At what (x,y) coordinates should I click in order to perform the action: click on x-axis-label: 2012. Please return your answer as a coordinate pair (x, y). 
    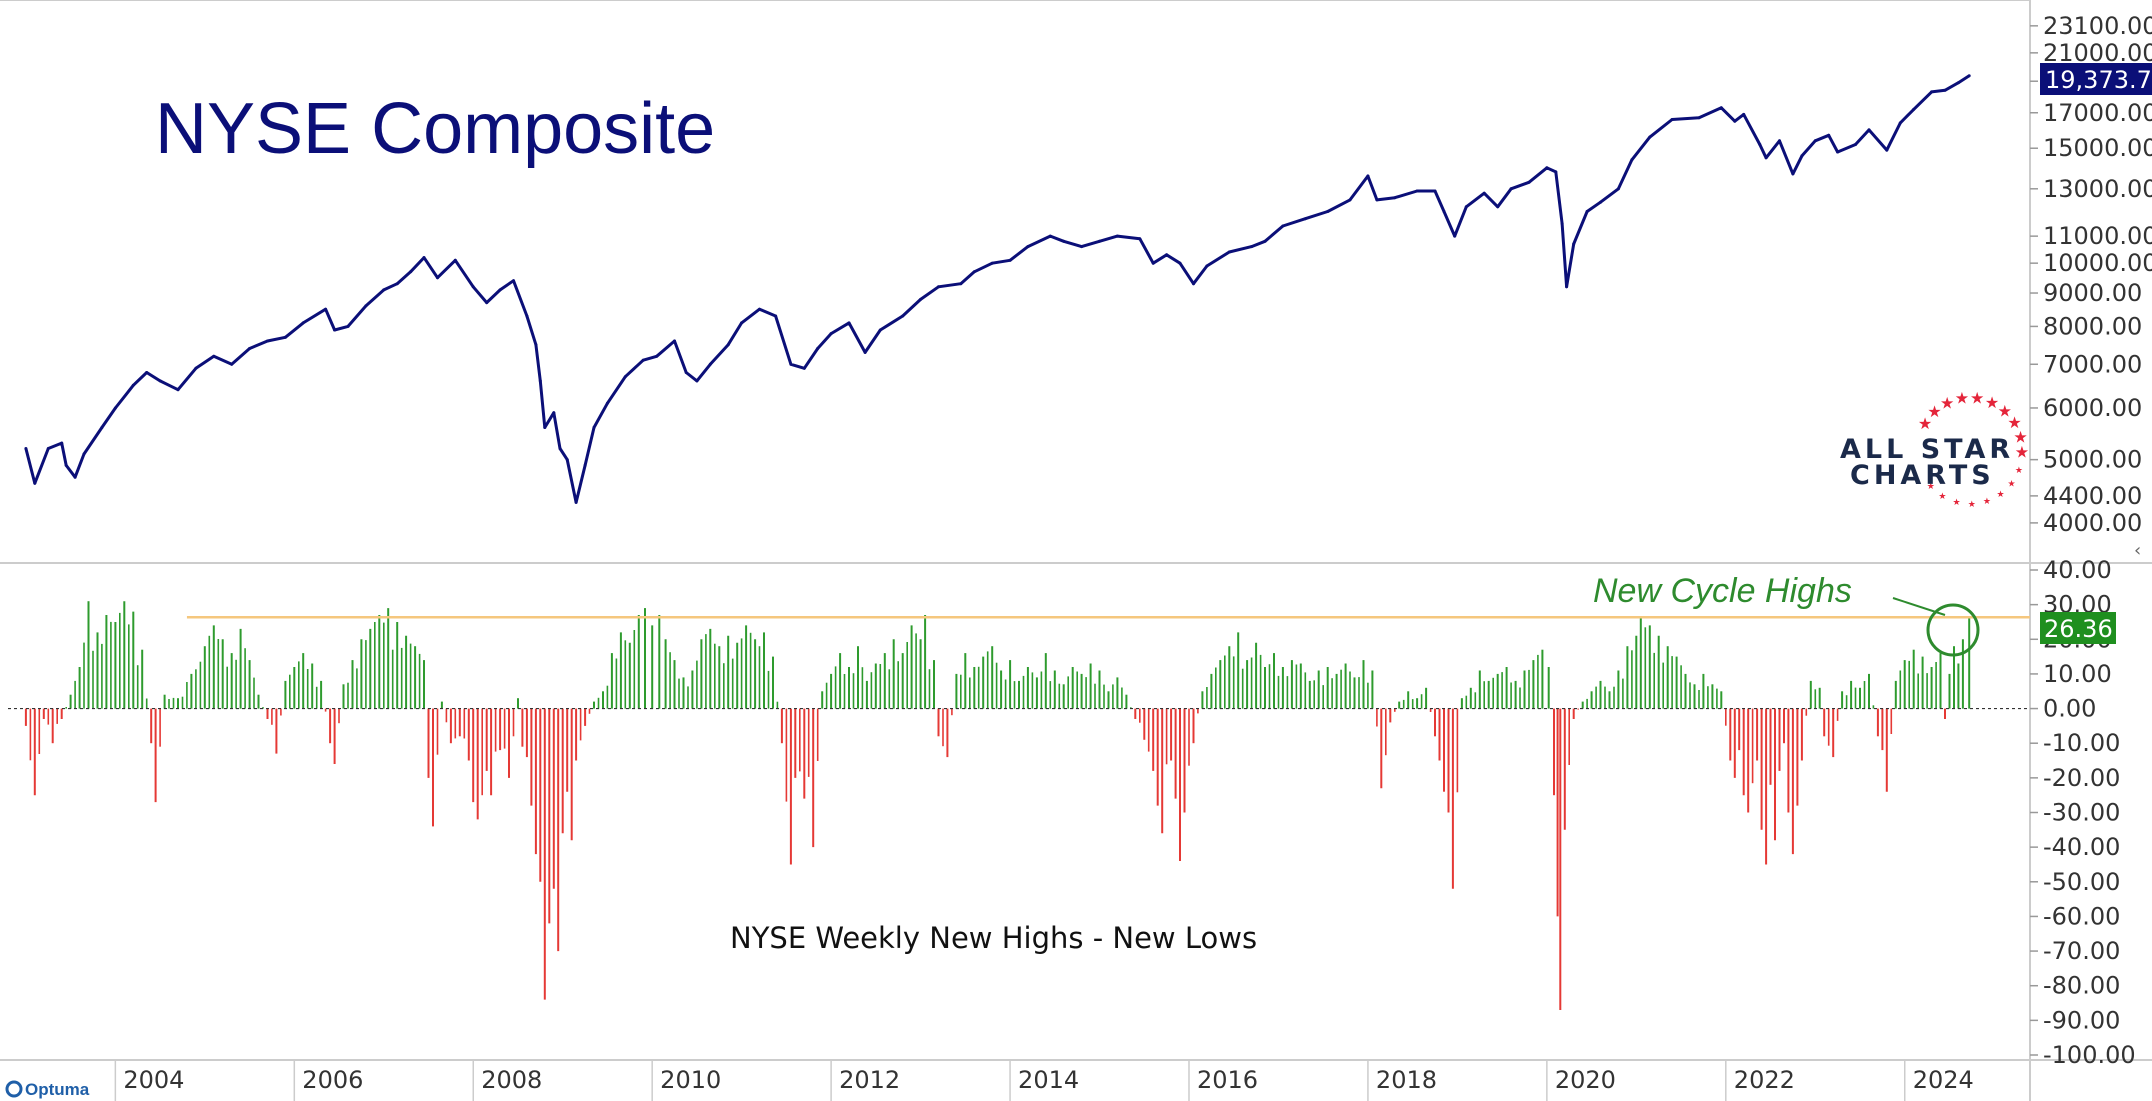
    Looking at the image, I should click on (869, 1080).